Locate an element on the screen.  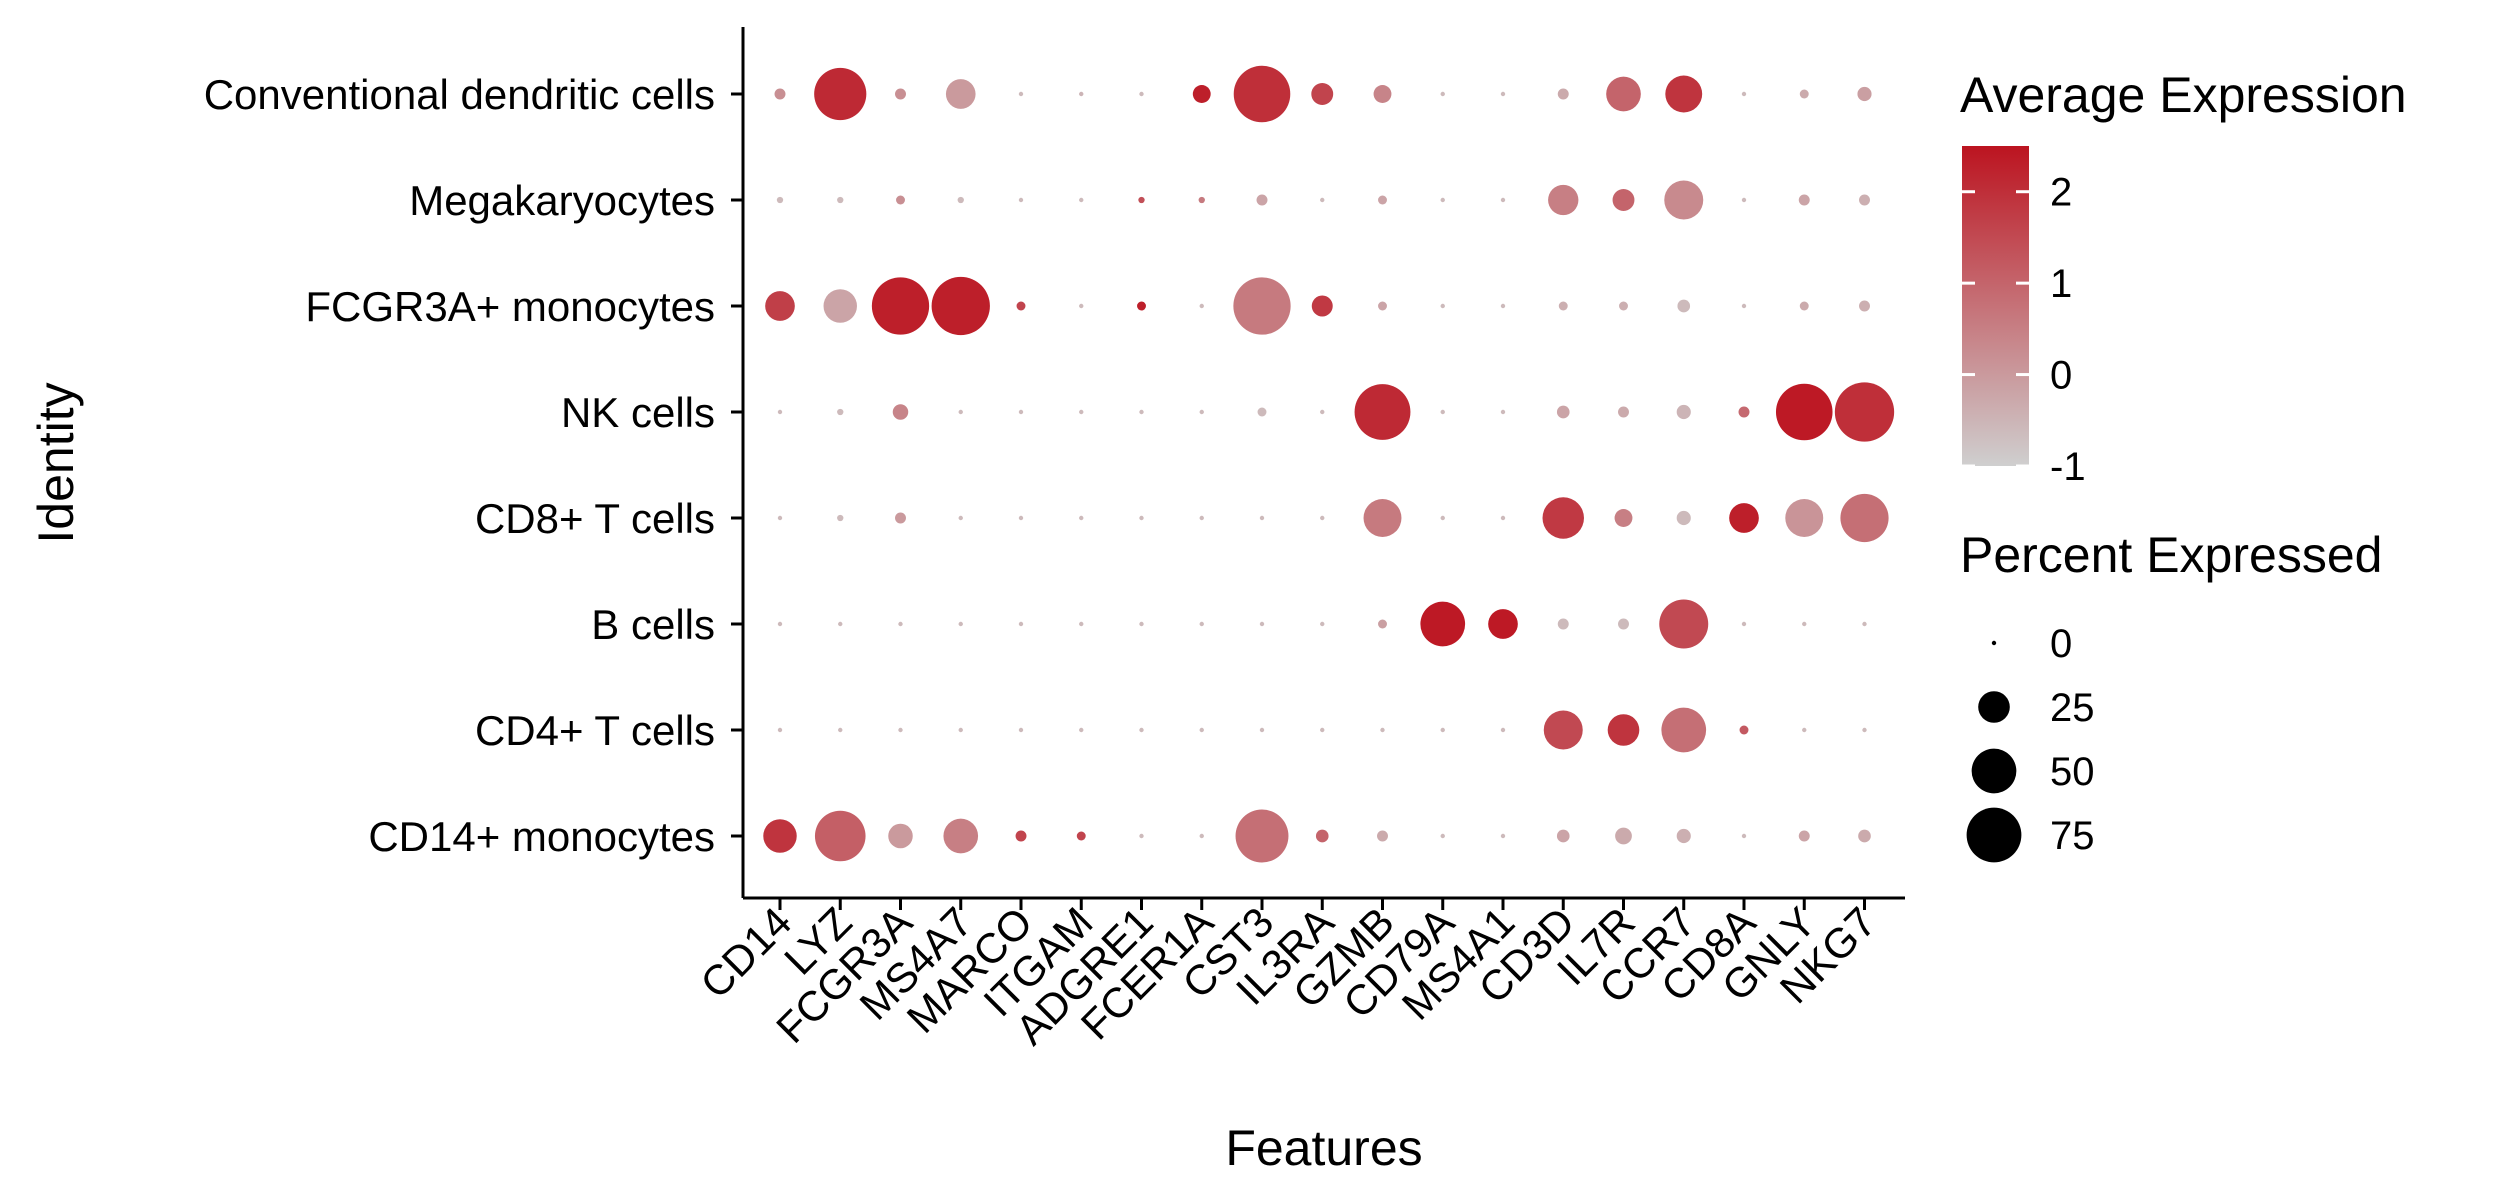
x-axis-title: Features is located at coordinates (1323, 1148).